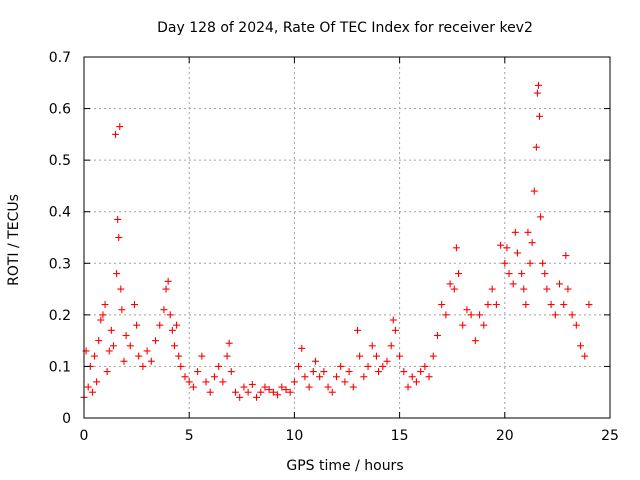 Image resolution: width=640 pixels, height=480 pixels. What do you see at coordinates (60, 238) in the screenshot?
I see `y-tick-labels: 0 0.1 0.2 0.3 0.4 0.5 0.6 0.7` at bounding box center [60, 238].